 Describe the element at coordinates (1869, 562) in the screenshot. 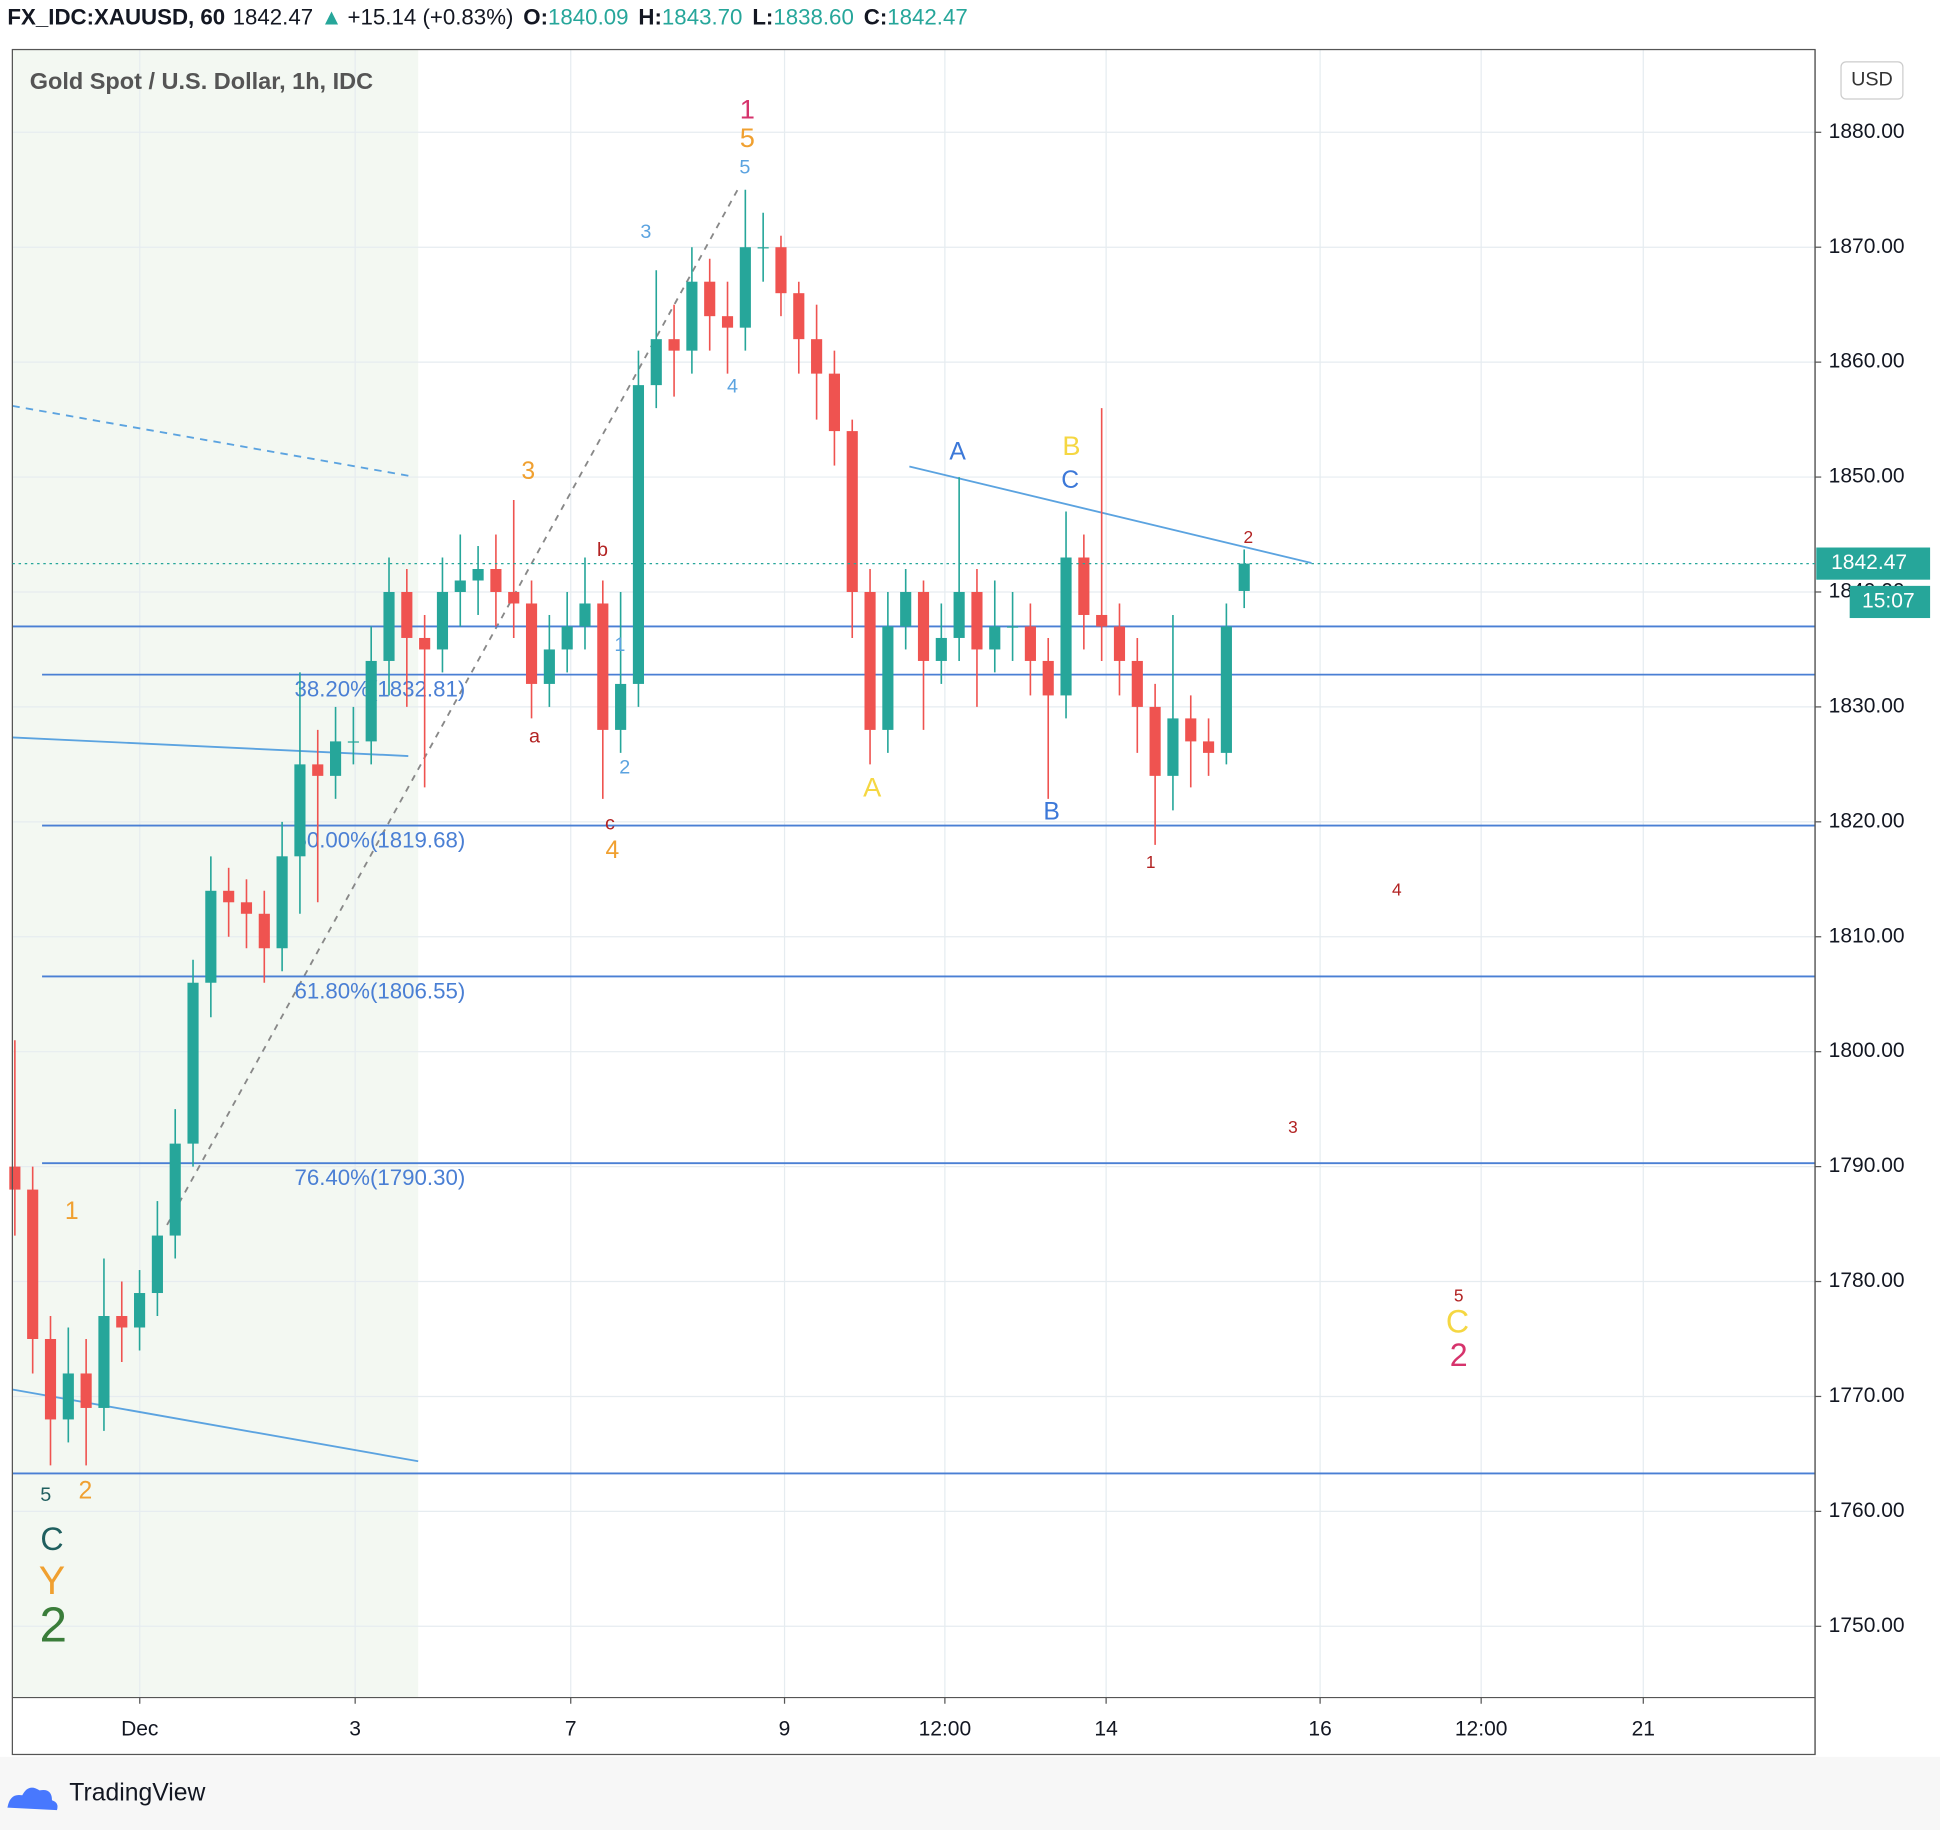

I see `price-tag-label: 1842.47` at that location.